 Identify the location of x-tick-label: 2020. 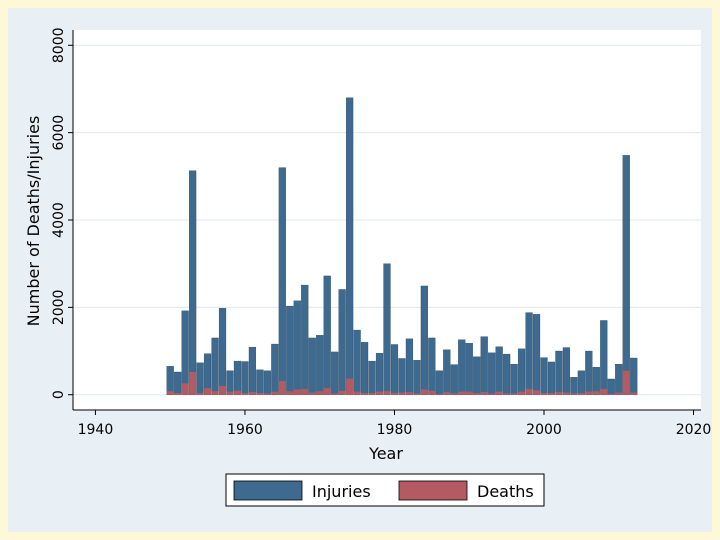
(694, 430).